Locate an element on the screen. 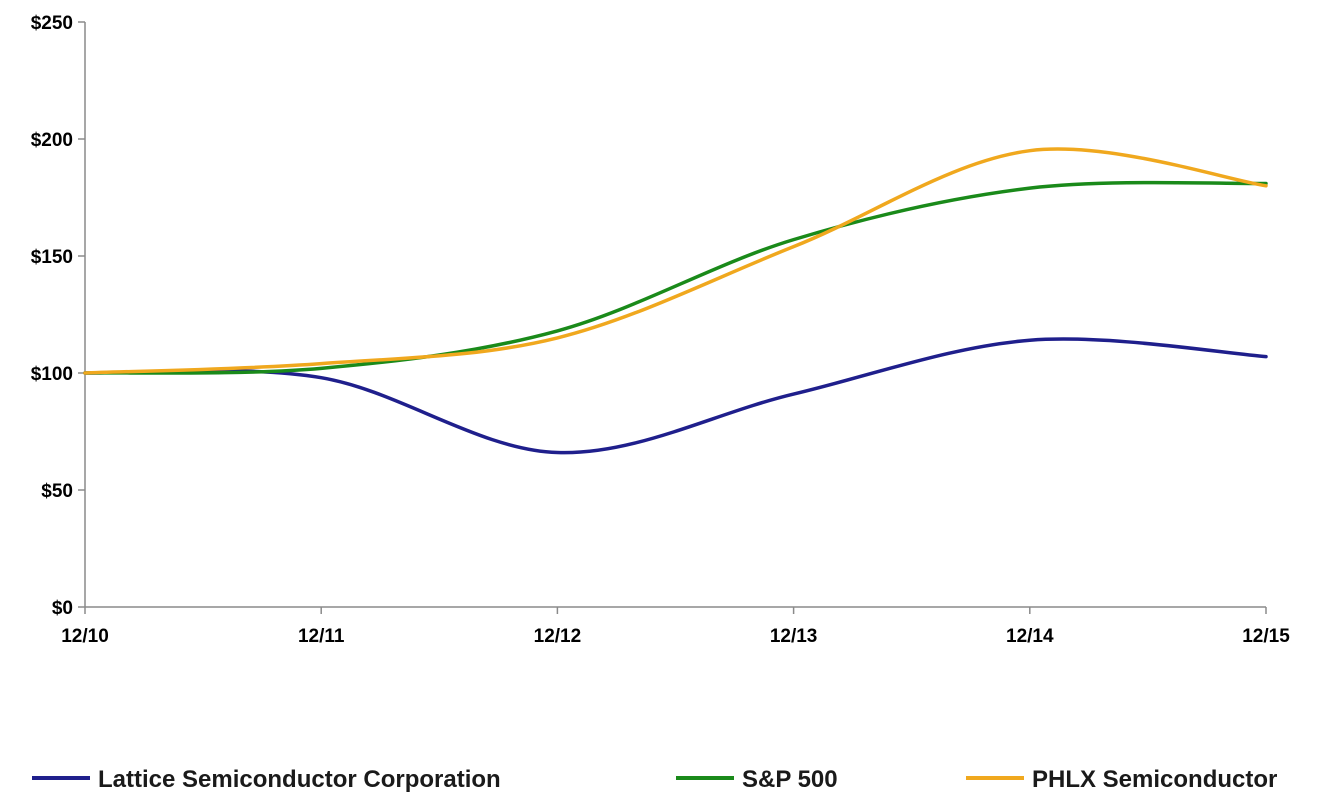  legend-label: PHLX Semiconductor is located at coordinates (1154, 779).